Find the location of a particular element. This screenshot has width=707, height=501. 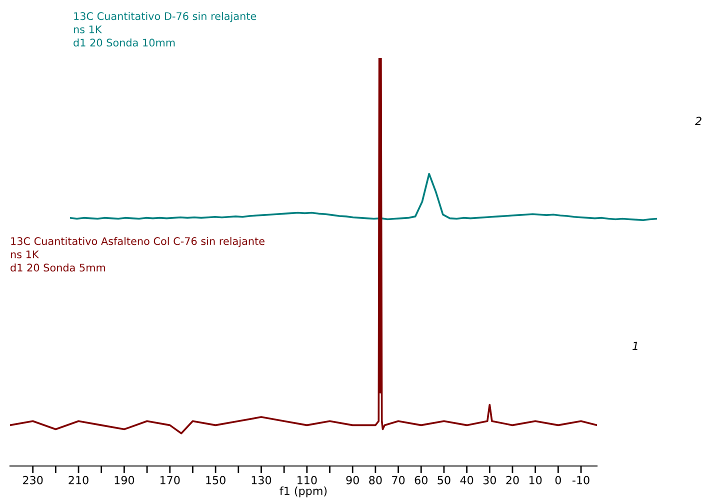

x-tick-label: 170 is located at coordinates (170, 480).